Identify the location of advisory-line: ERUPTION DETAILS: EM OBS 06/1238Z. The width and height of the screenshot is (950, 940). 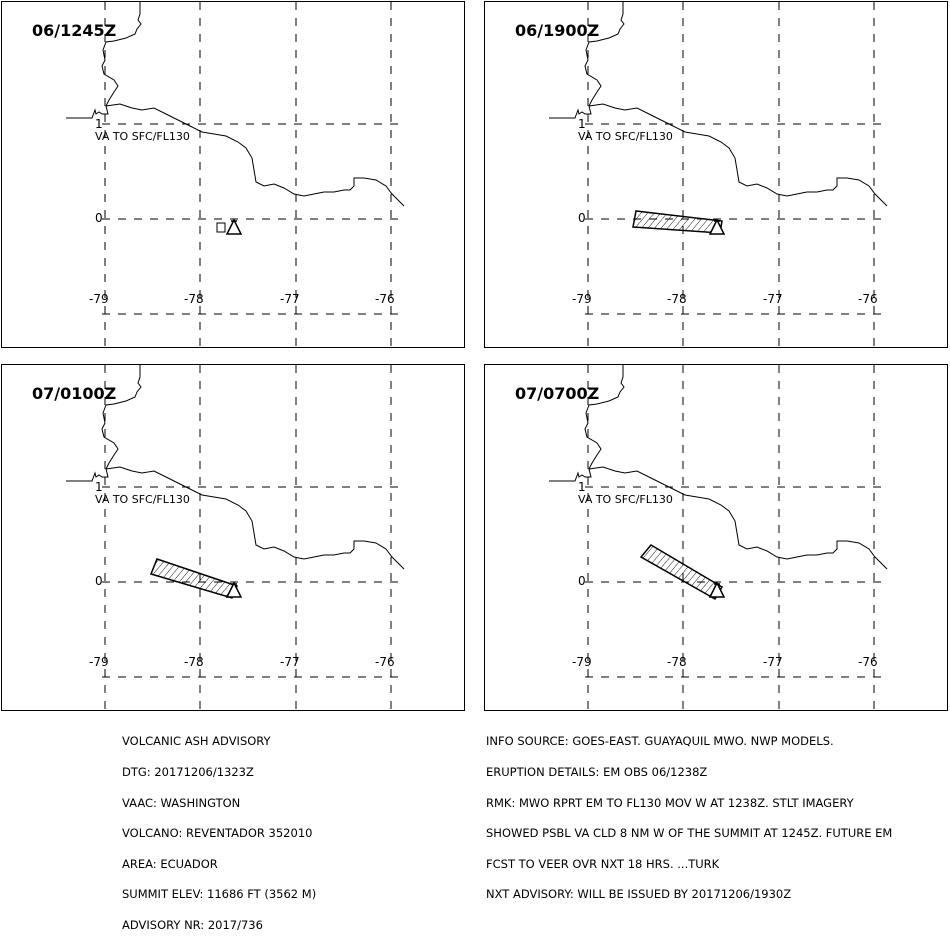
(597, 772).